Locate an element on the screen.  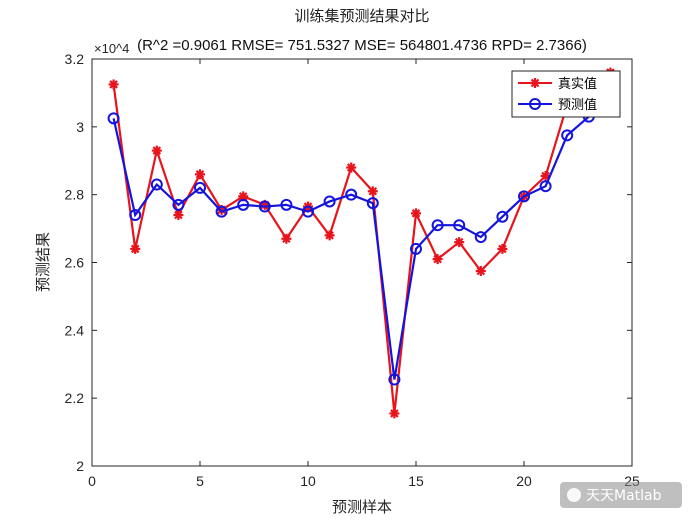
legend-asterisk is located at coordinates (535, 83).